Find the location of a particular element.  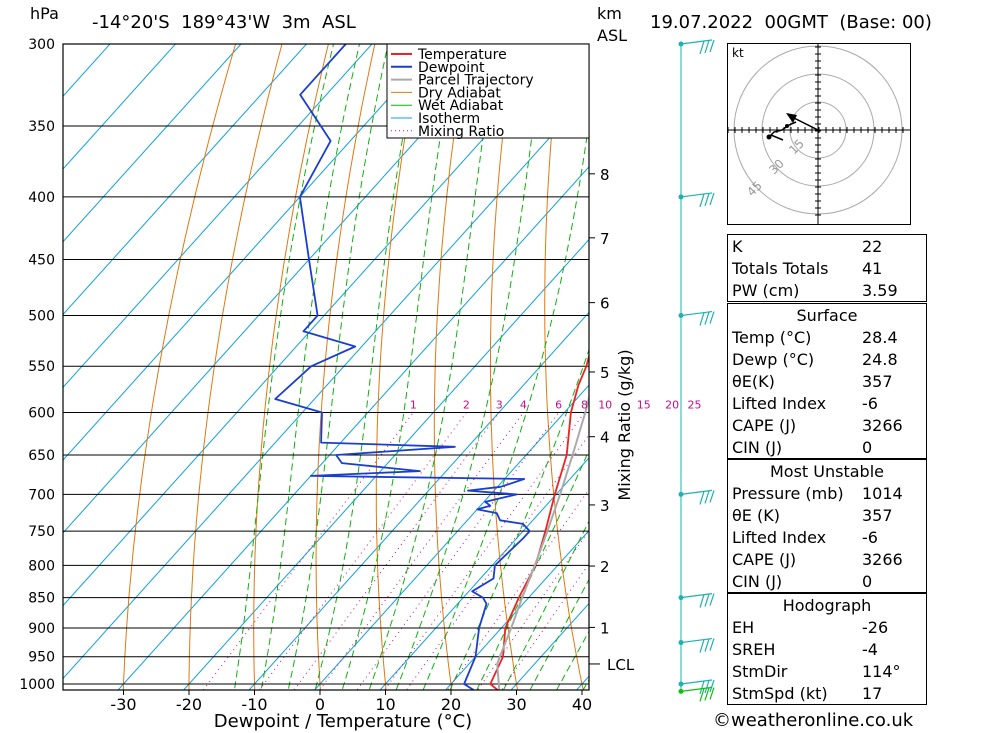

height-tick-label: 6 is located at coordinates (605, 304).